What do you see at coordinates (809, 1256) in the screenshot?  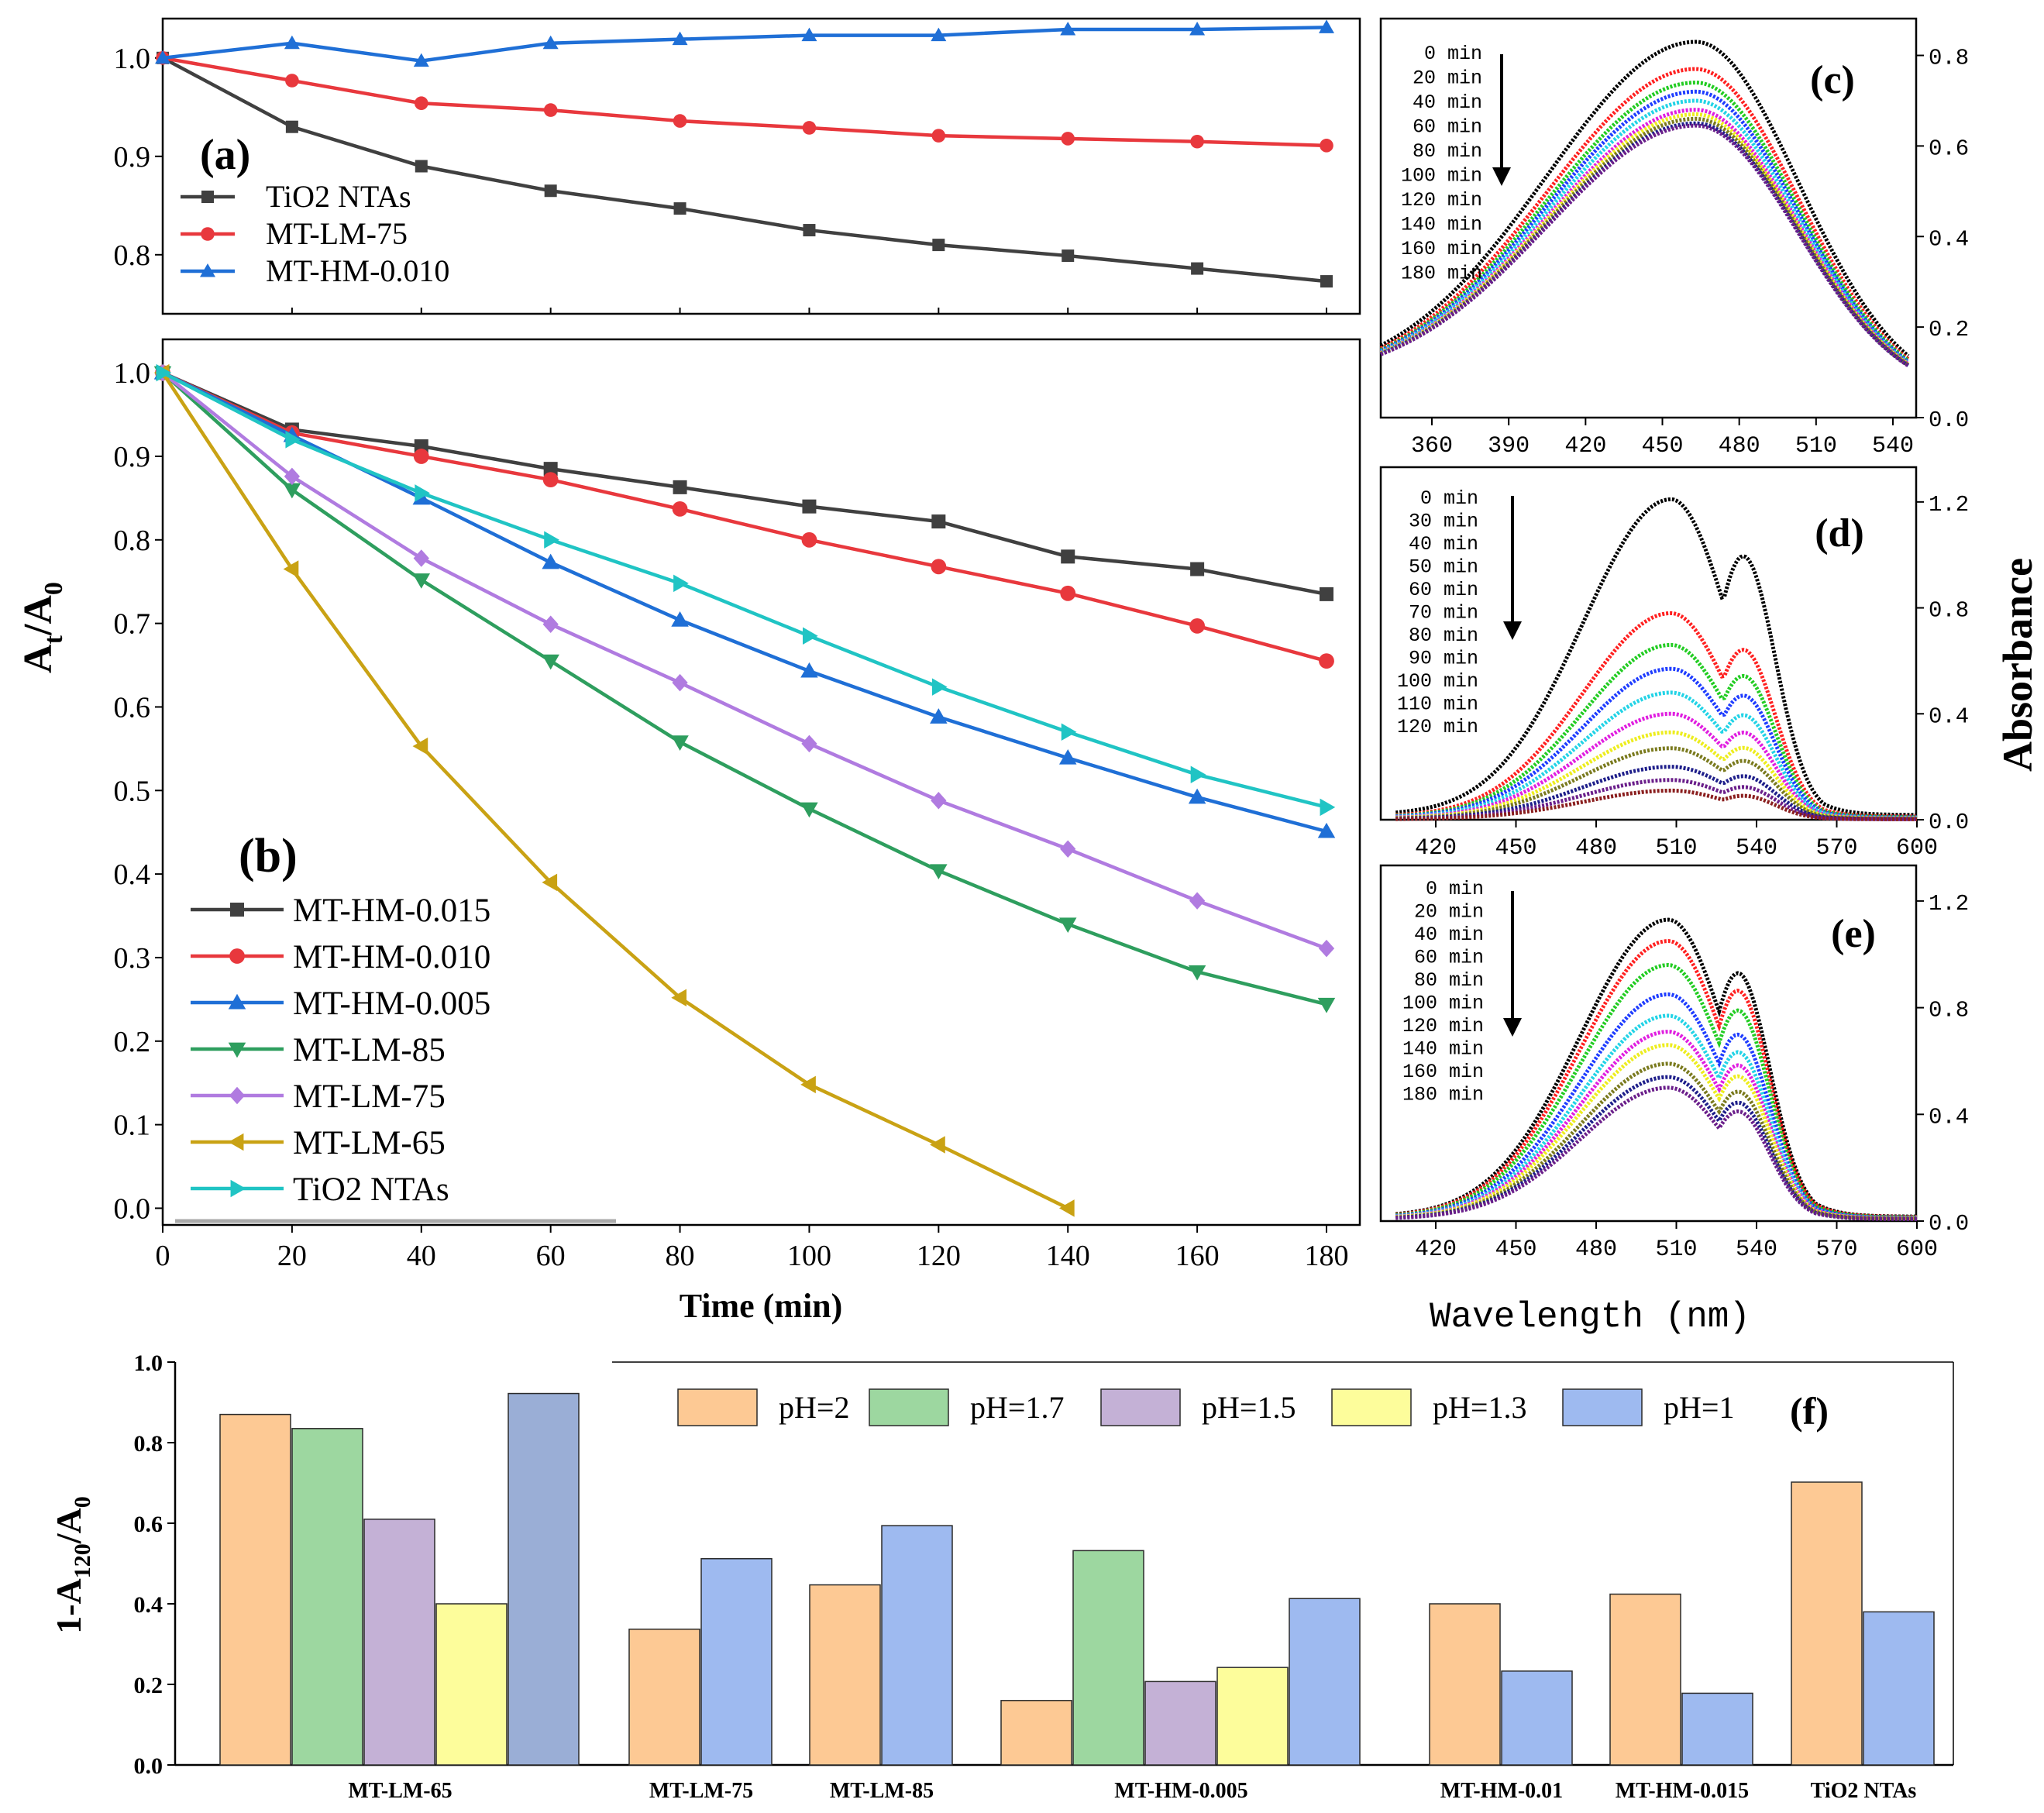 I see `x-tick-label: 100` at bounding box center [809, 1256].